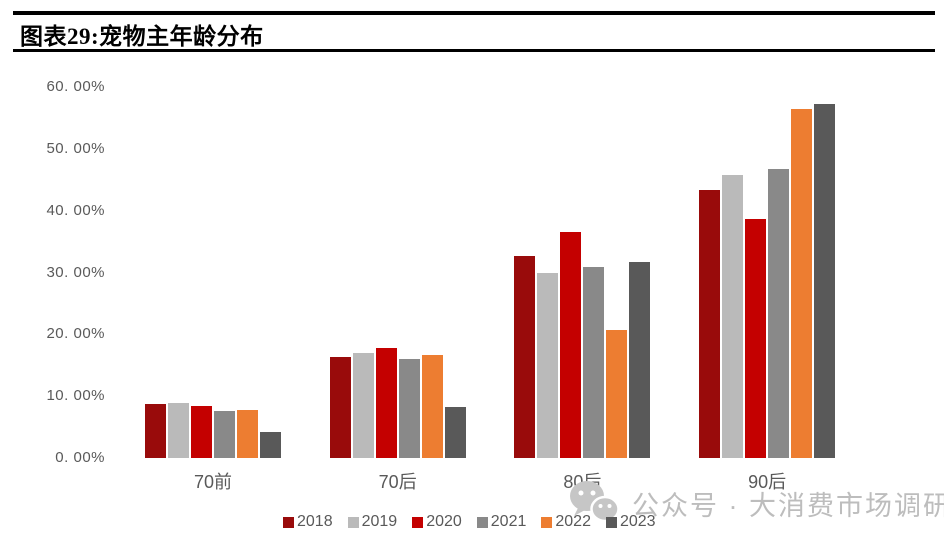 Image resolution: width=944 pixels, height=552 pixels. Describe the element at coordinates (733, 316) in the screenshot. I see `bar-2019-90后` at that location.